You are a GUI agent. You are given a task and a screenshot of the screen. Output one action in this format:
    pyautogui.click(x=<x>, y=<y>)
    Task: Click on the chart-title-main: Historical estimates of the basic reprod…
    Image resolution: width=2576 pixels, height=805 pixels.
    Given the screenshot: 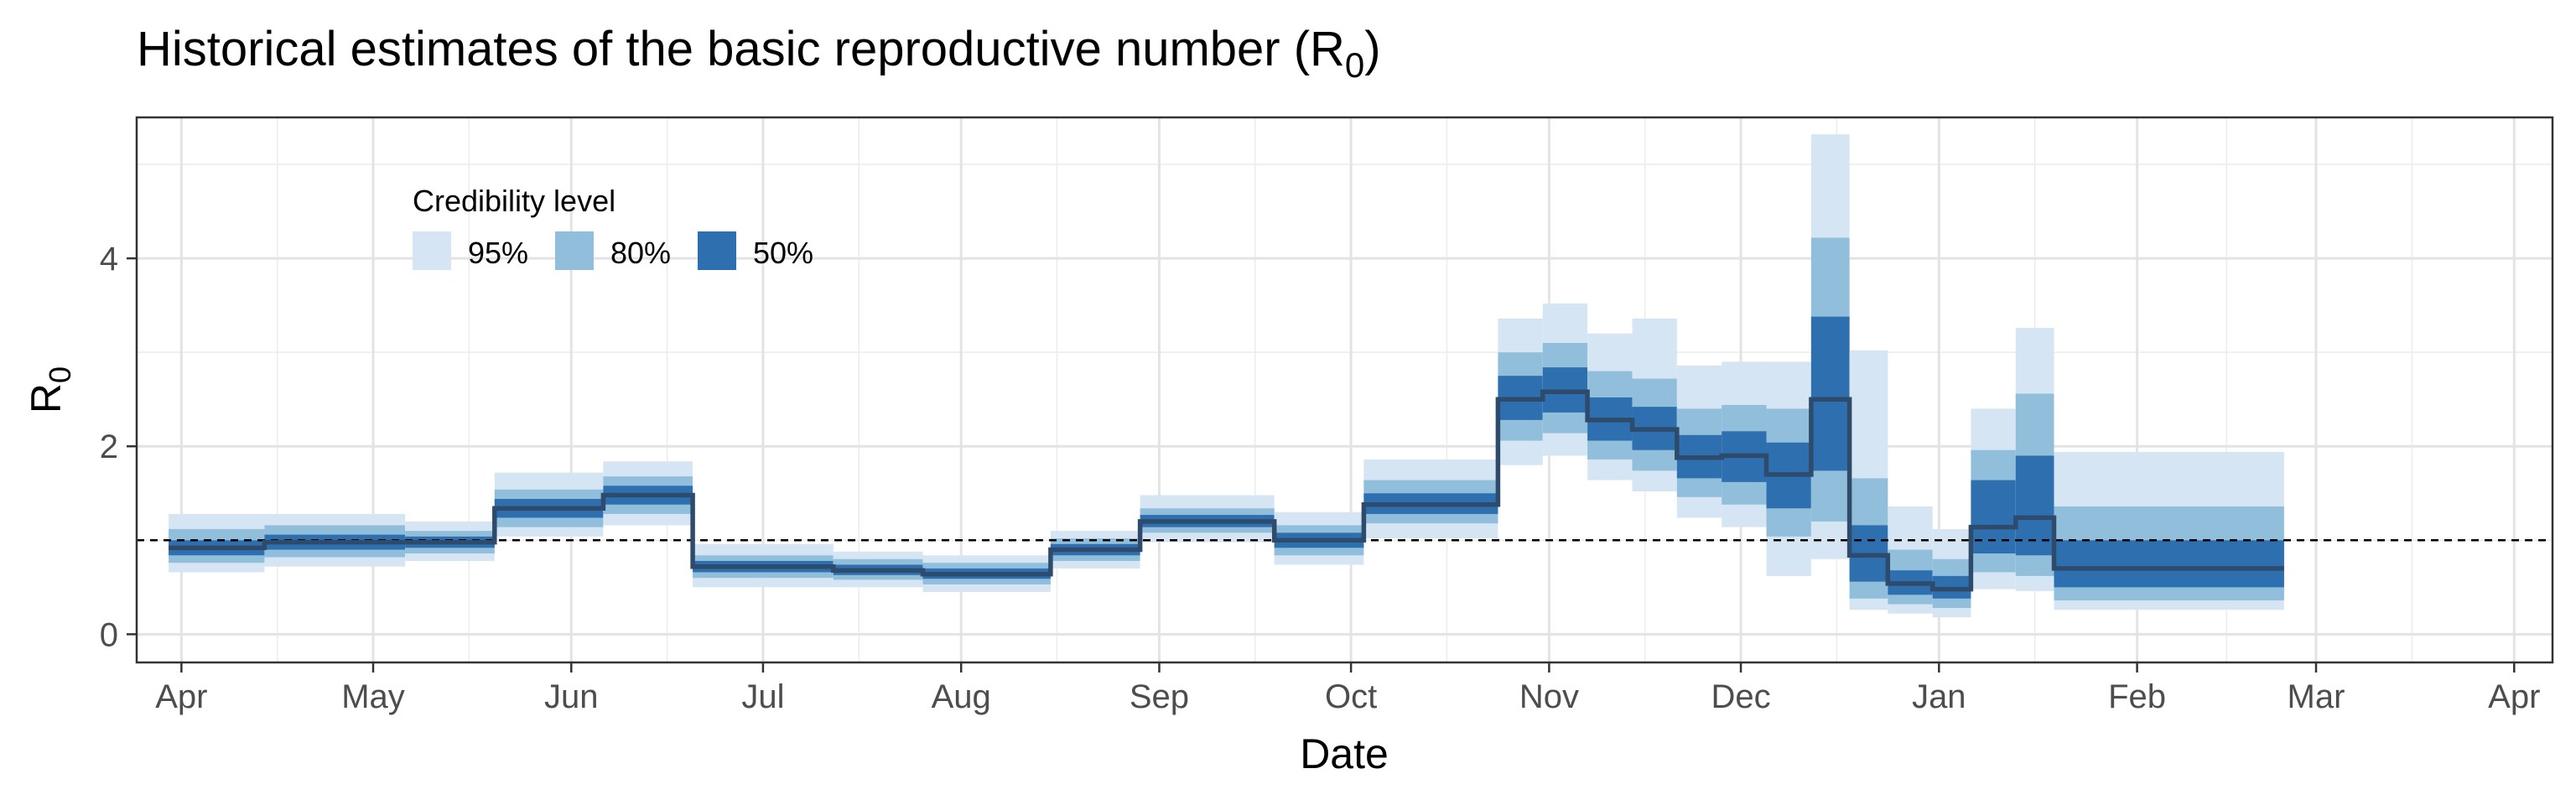 What is the action you would take?
    pyautogui.click(x=741, y=49)
    